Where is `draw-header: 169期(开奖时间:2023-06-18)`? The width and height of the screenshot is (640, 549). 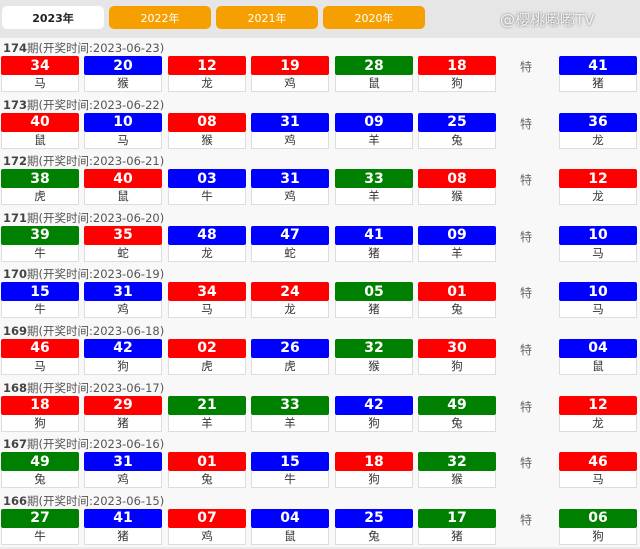
draw-header: 169期(开奖时间:2023-06-18) is located at coordinates (320, 331).